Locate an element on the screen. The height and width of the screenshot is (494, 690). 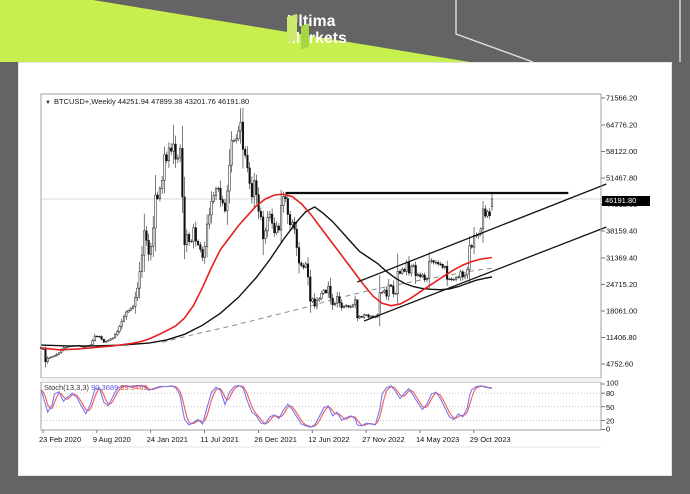
current-price-tag: 46191.80 is located at coordinates (626, 201).